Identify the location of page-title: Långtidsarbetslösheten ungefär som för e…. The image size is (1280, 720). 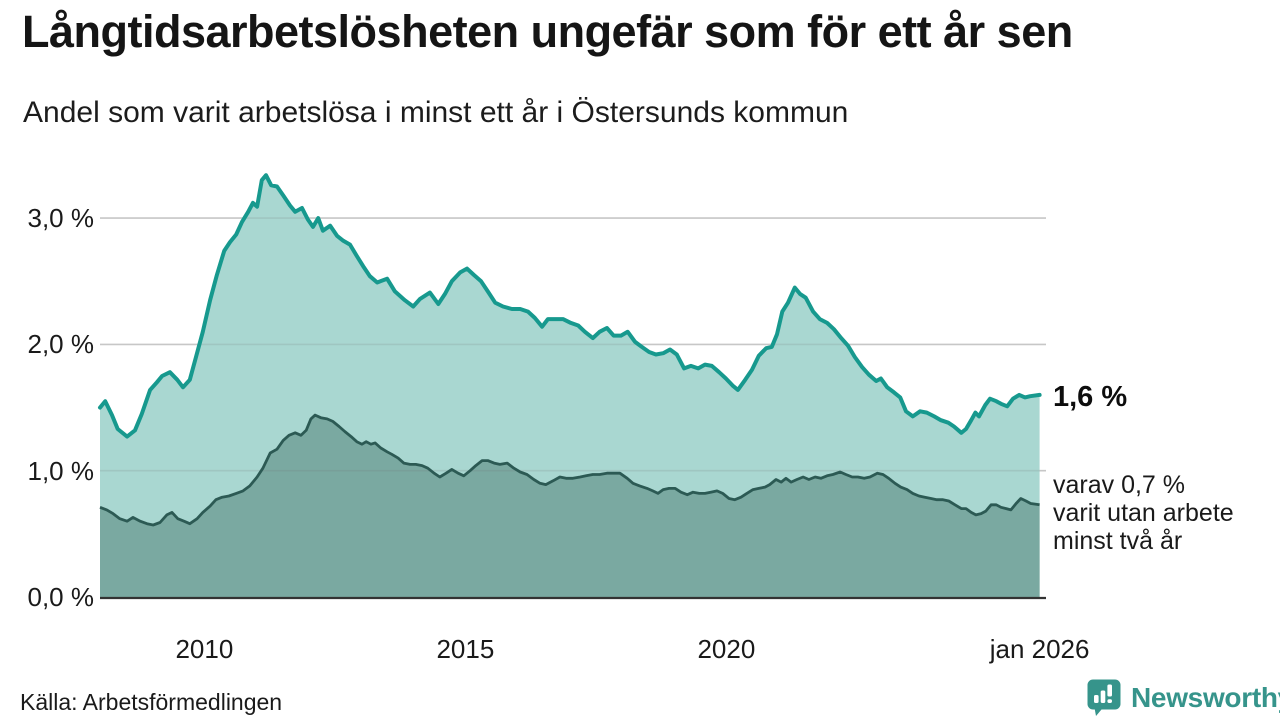
(547, 31).